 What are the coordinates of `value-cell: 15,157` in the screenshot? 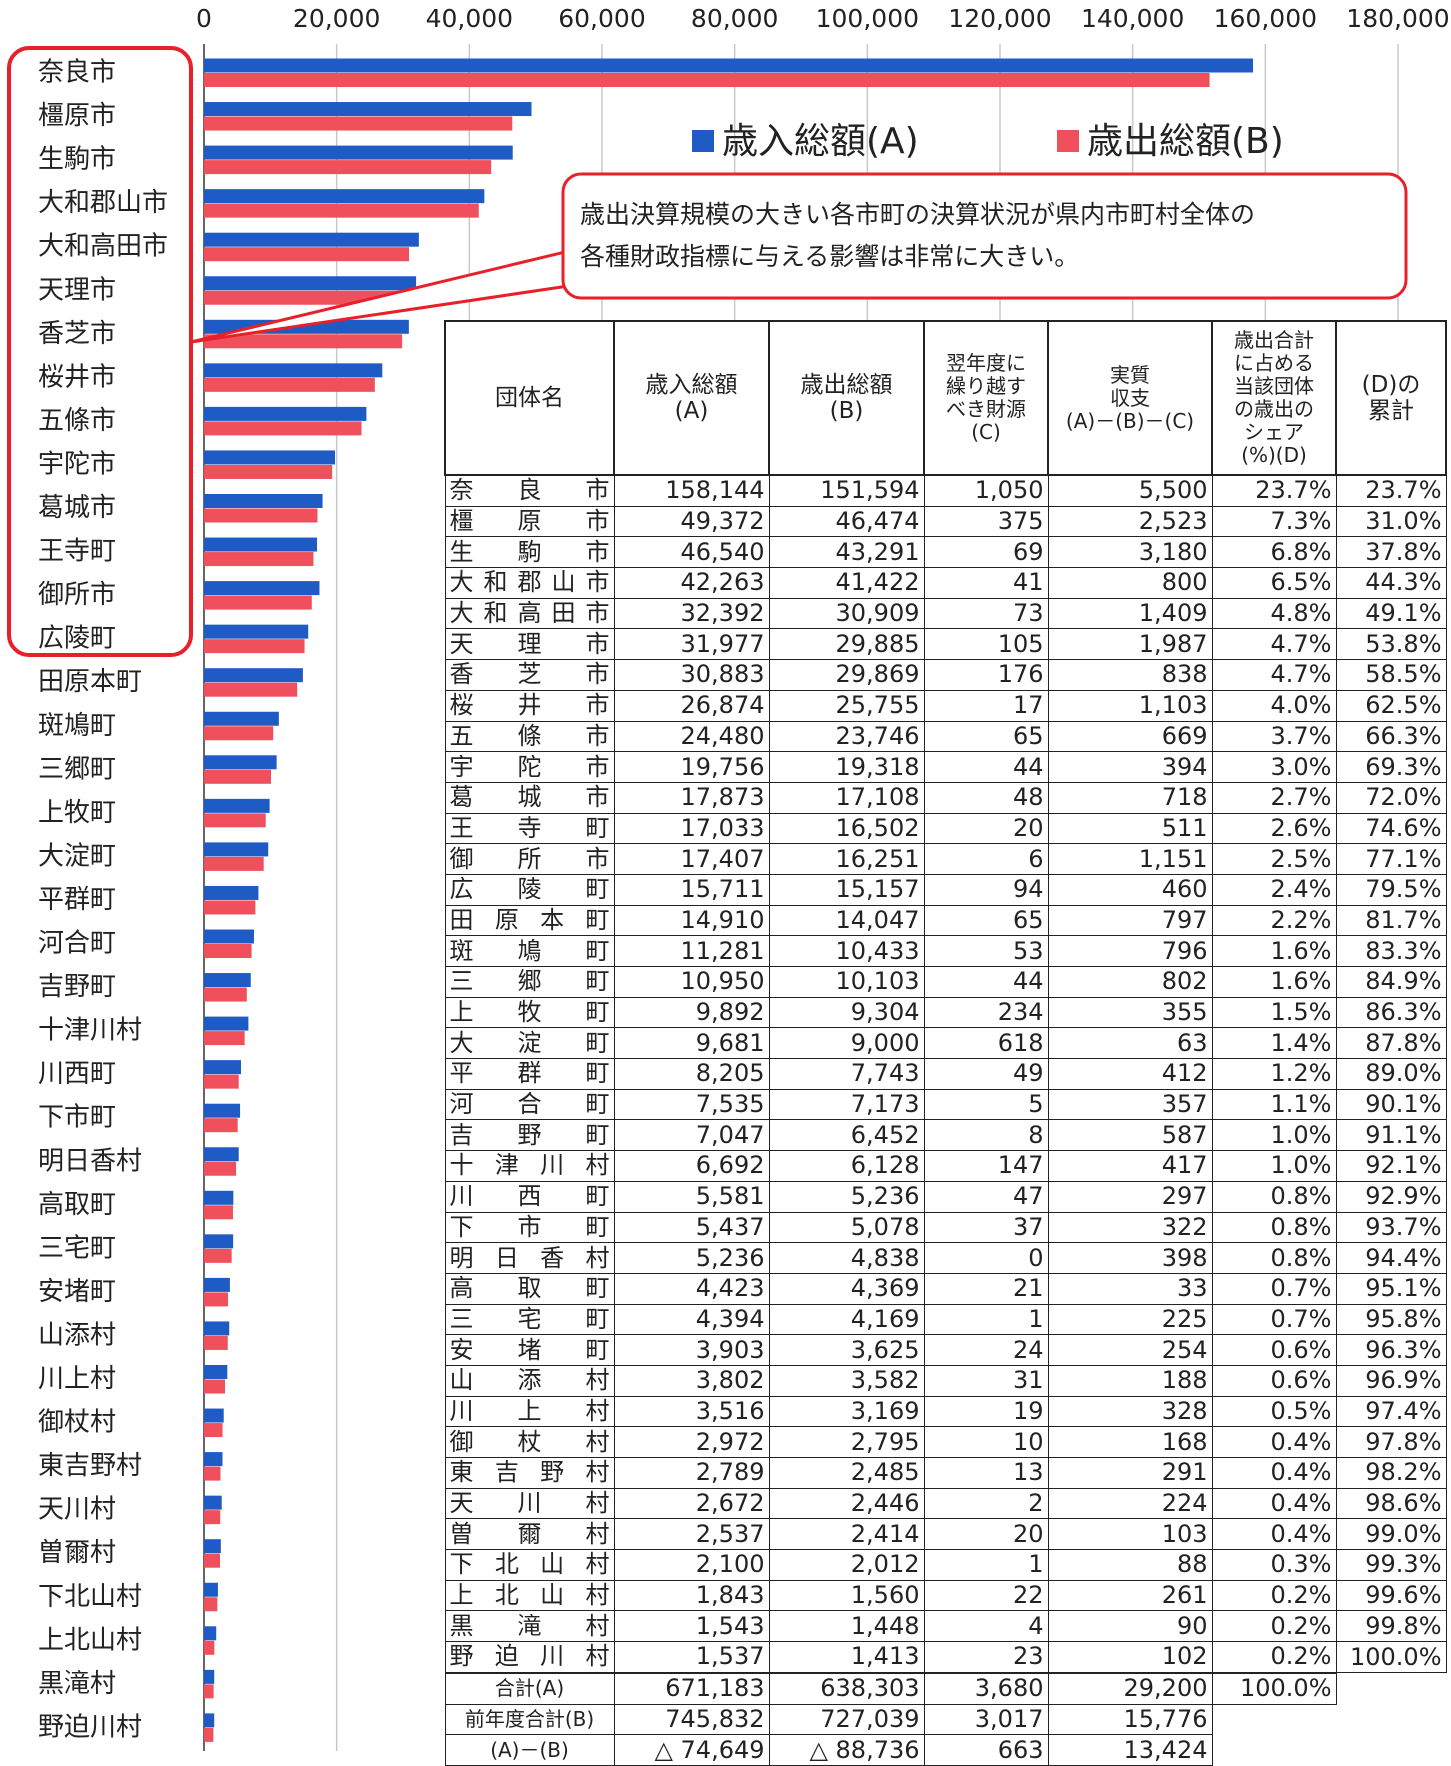 It's located at (846, 889).